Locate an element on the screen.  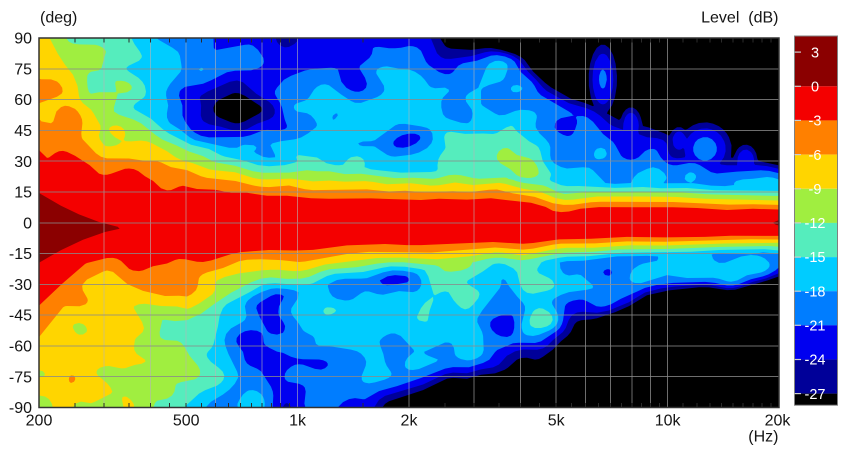
svg-text: 2k is located at coordinates (410, 421).